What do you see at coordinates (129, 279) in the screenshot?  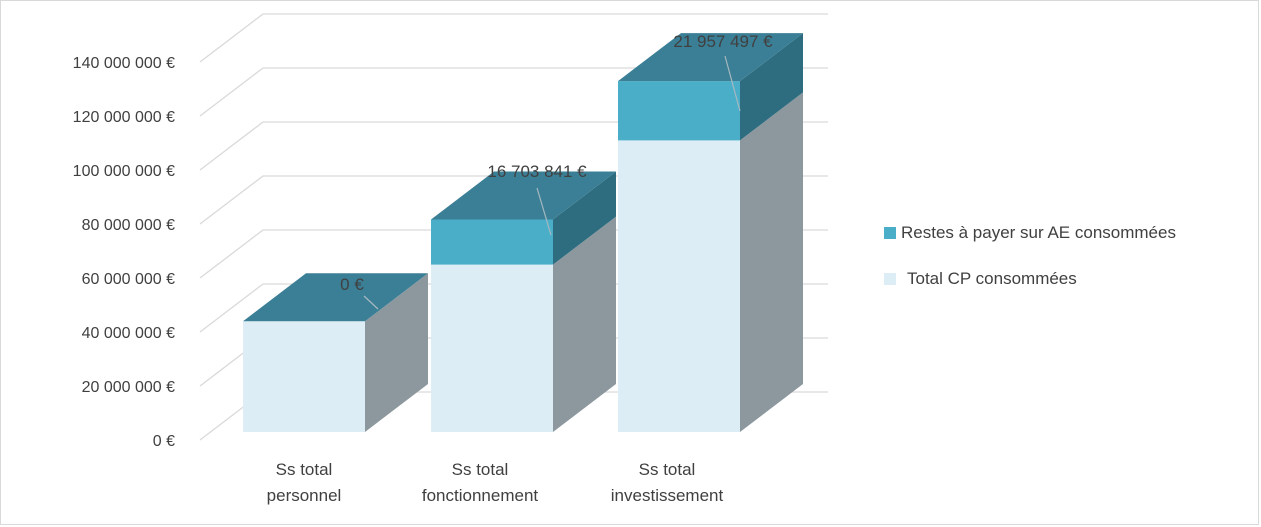 I see `y-tick-label: 60 000 000 €` at bounding box center [129, 279].